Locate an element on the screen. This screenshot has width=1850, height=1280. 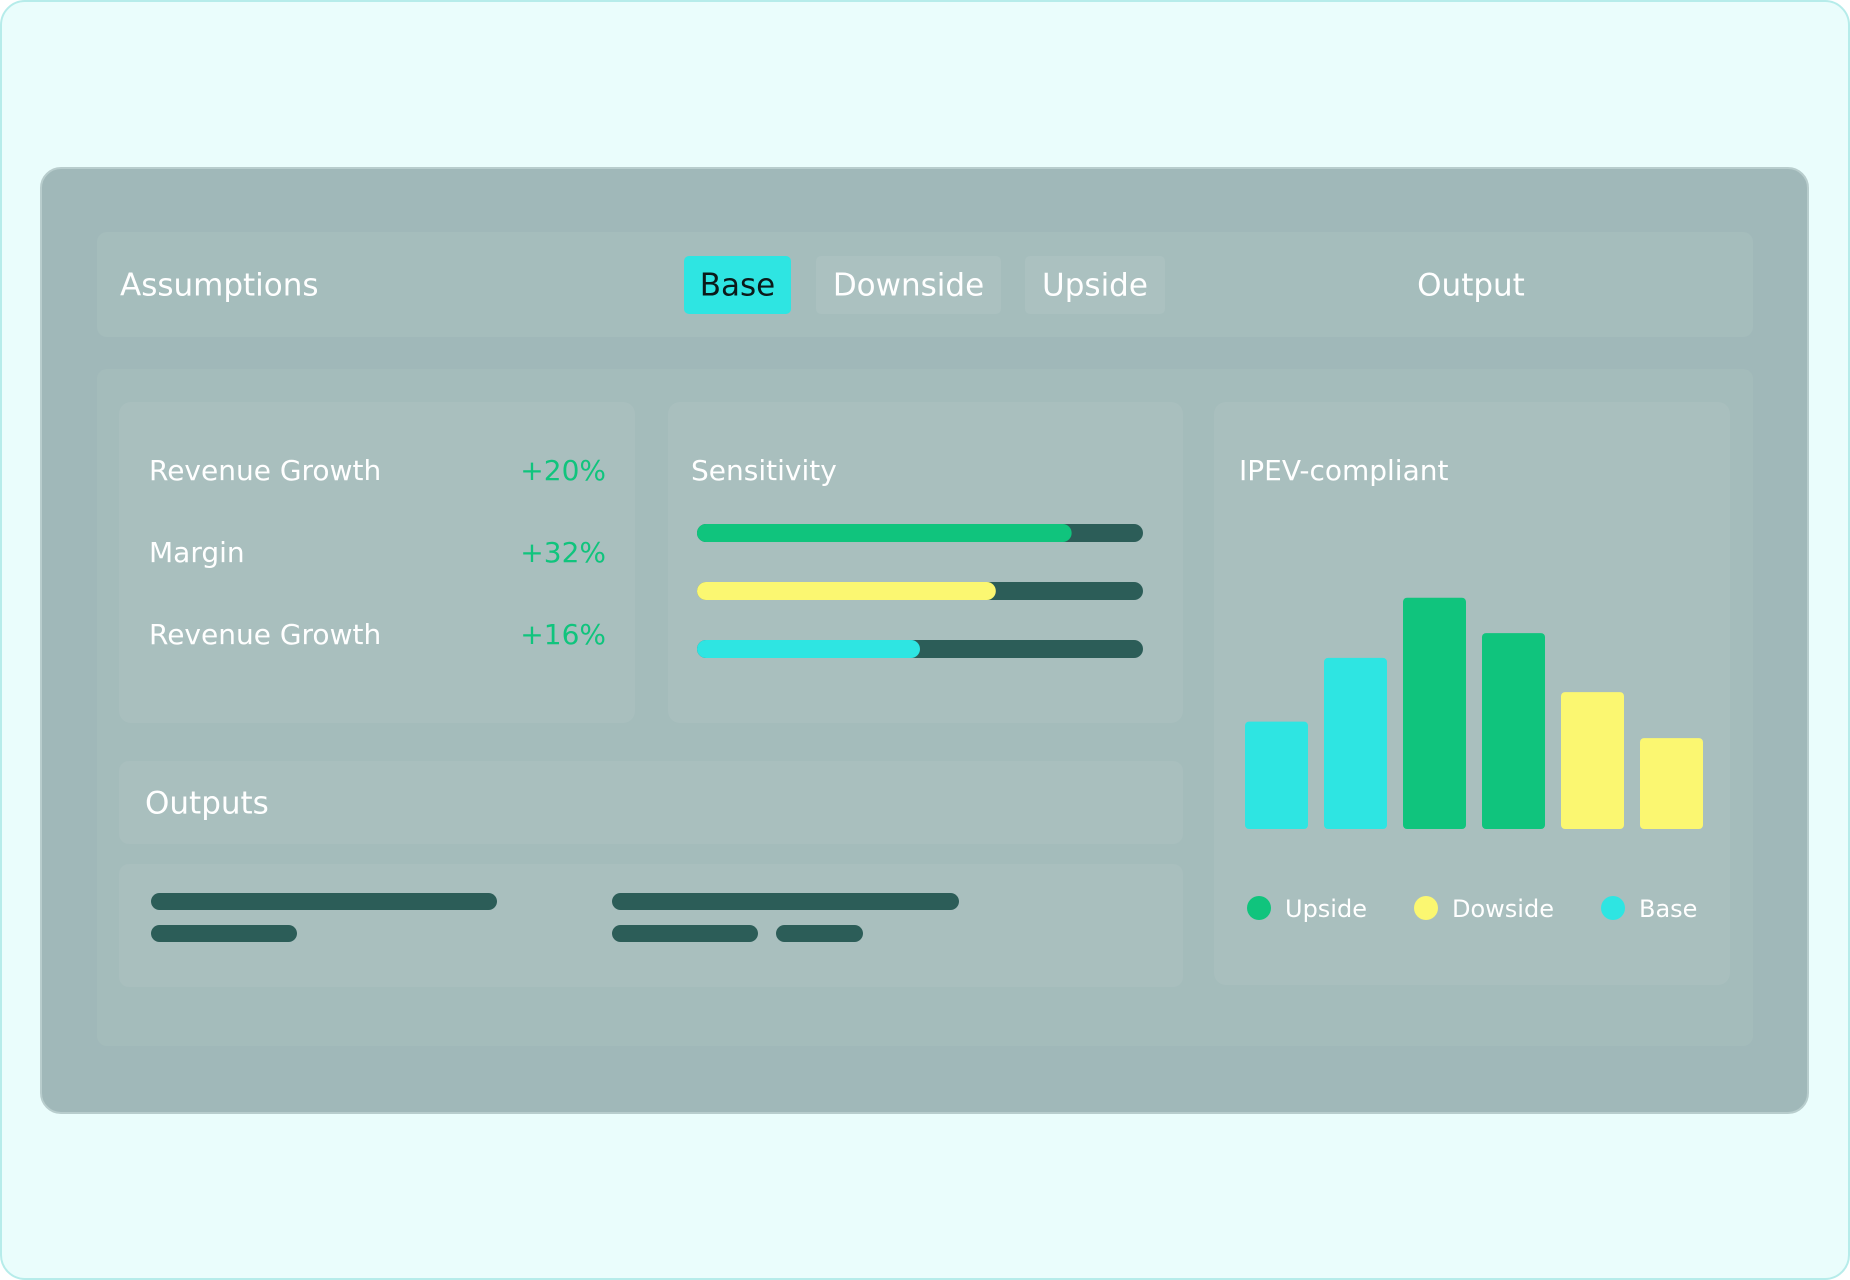
row-value: +16% is located at coordinates (563, 634).